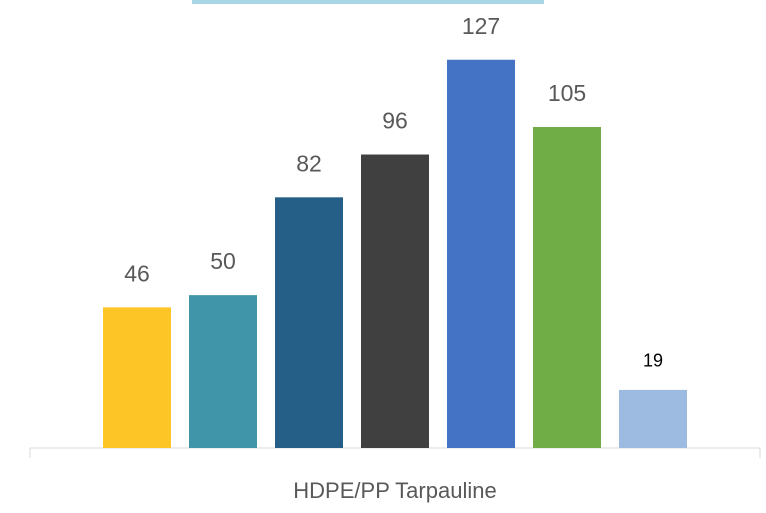 The height and width of the screenshot is (513, 766). Describe the element at coordinates (223, 261) in the screenshot. I see `data-label: 50` at that location.